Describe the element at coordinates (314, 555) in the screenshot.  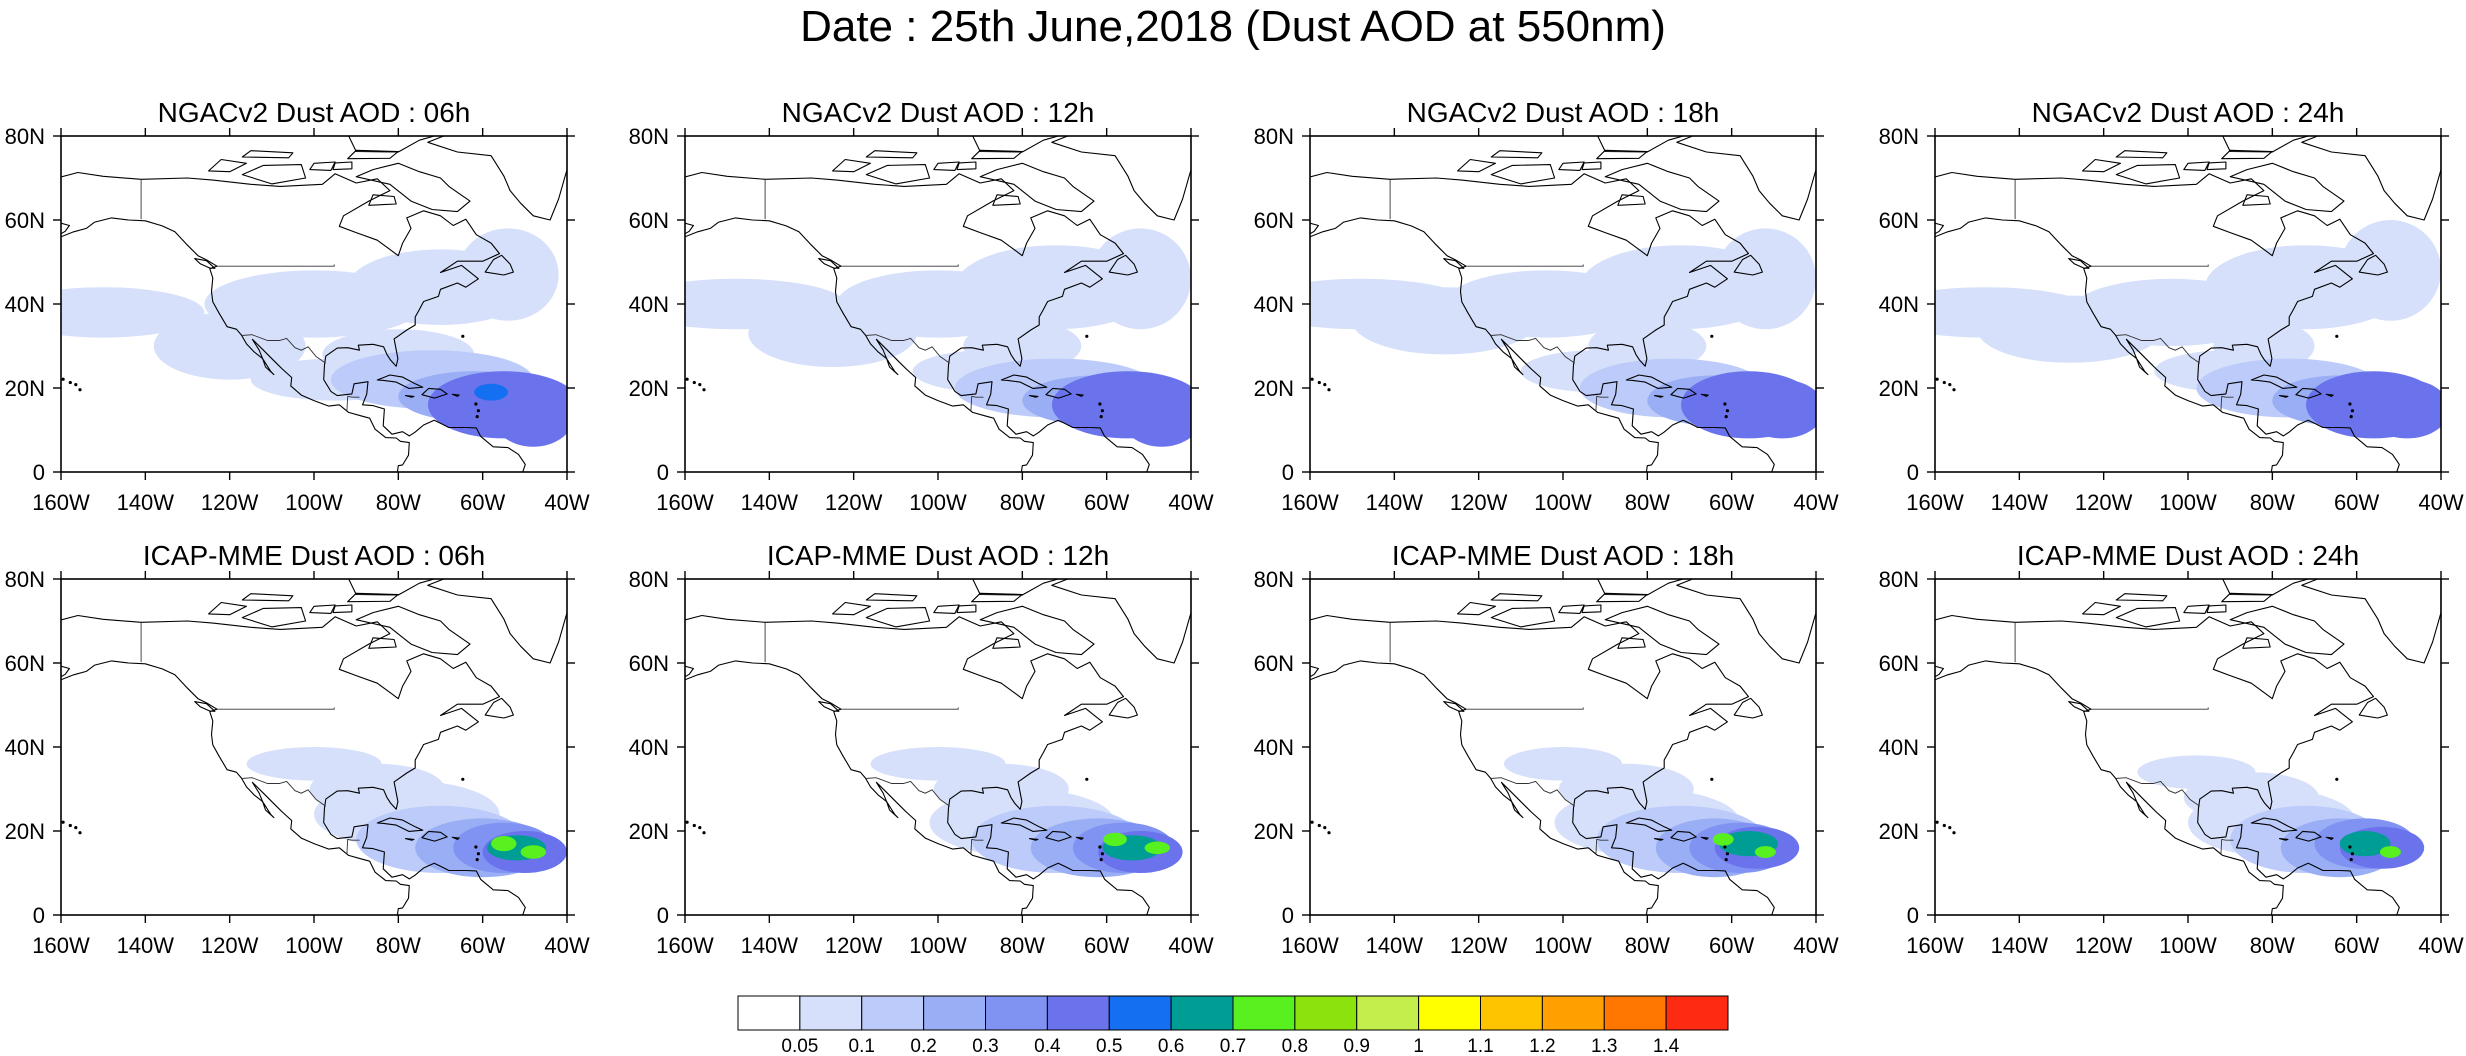
I see `panel-title: ICAP-MME Dust AOD : 06h` at that location.